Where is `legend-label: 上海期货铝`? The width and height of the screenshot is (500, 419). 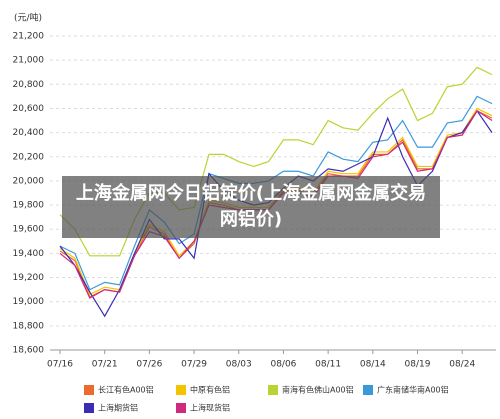
legend-label: 上海期货铝 is located at coordinates (118, 408).